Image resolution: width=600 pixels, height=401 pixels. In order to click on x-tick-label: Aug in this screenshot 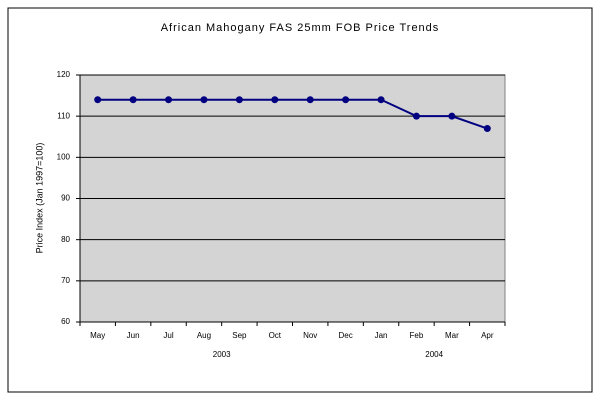, I will do `click(204, 335)`.